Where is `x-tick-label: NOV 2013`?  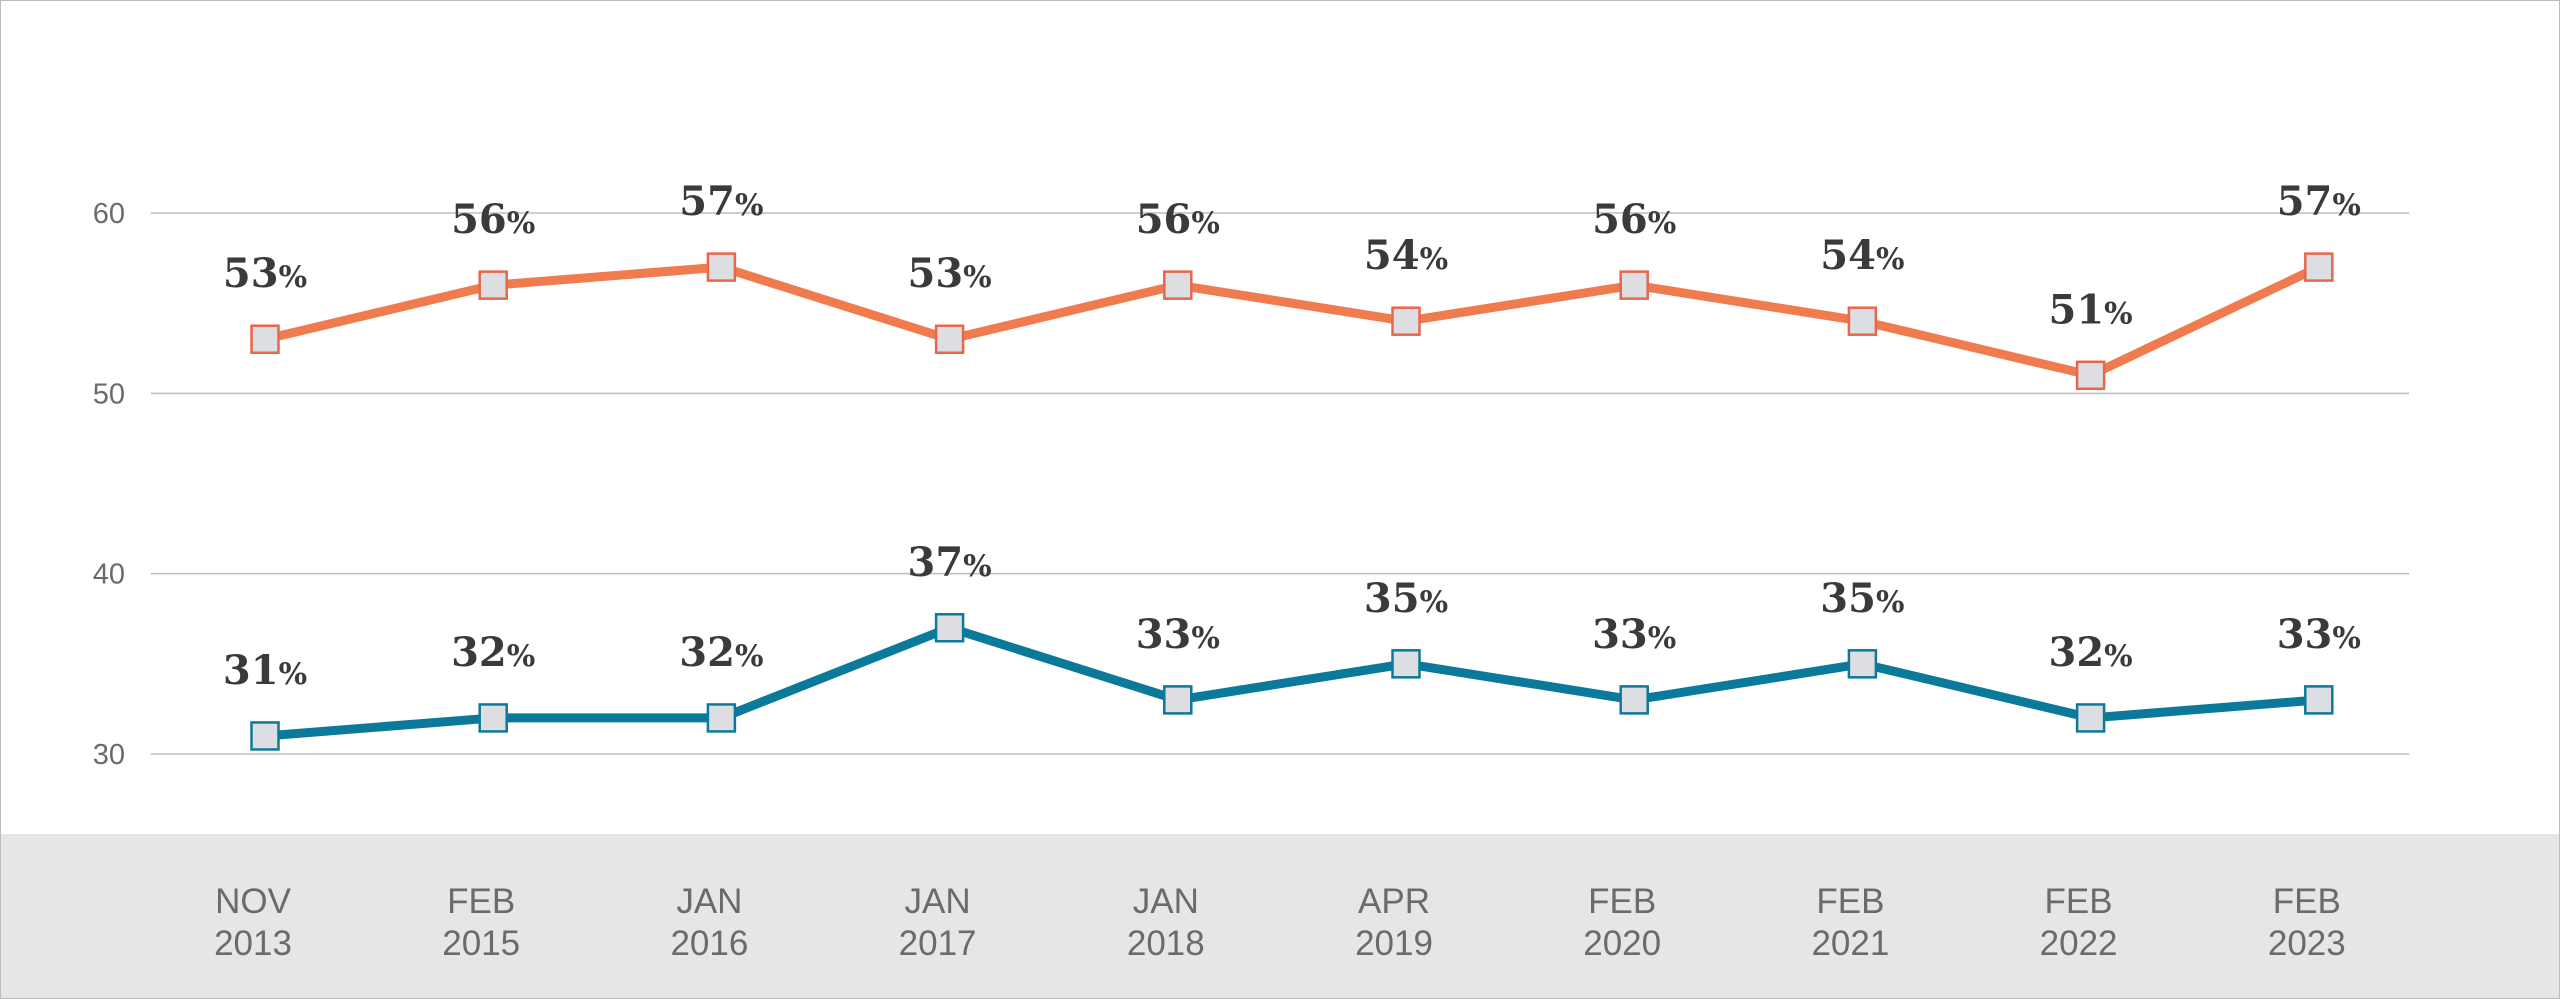
x-tick-label: NOV 2013 is located at coordinates (253, 922).